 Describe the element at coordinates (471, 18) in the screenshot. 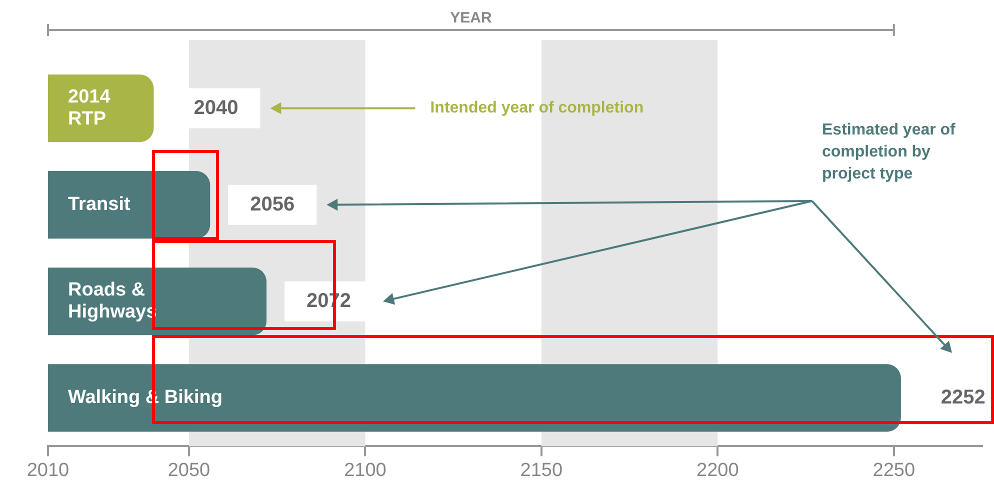

I see `x-axis-title: YEAR` at that location.